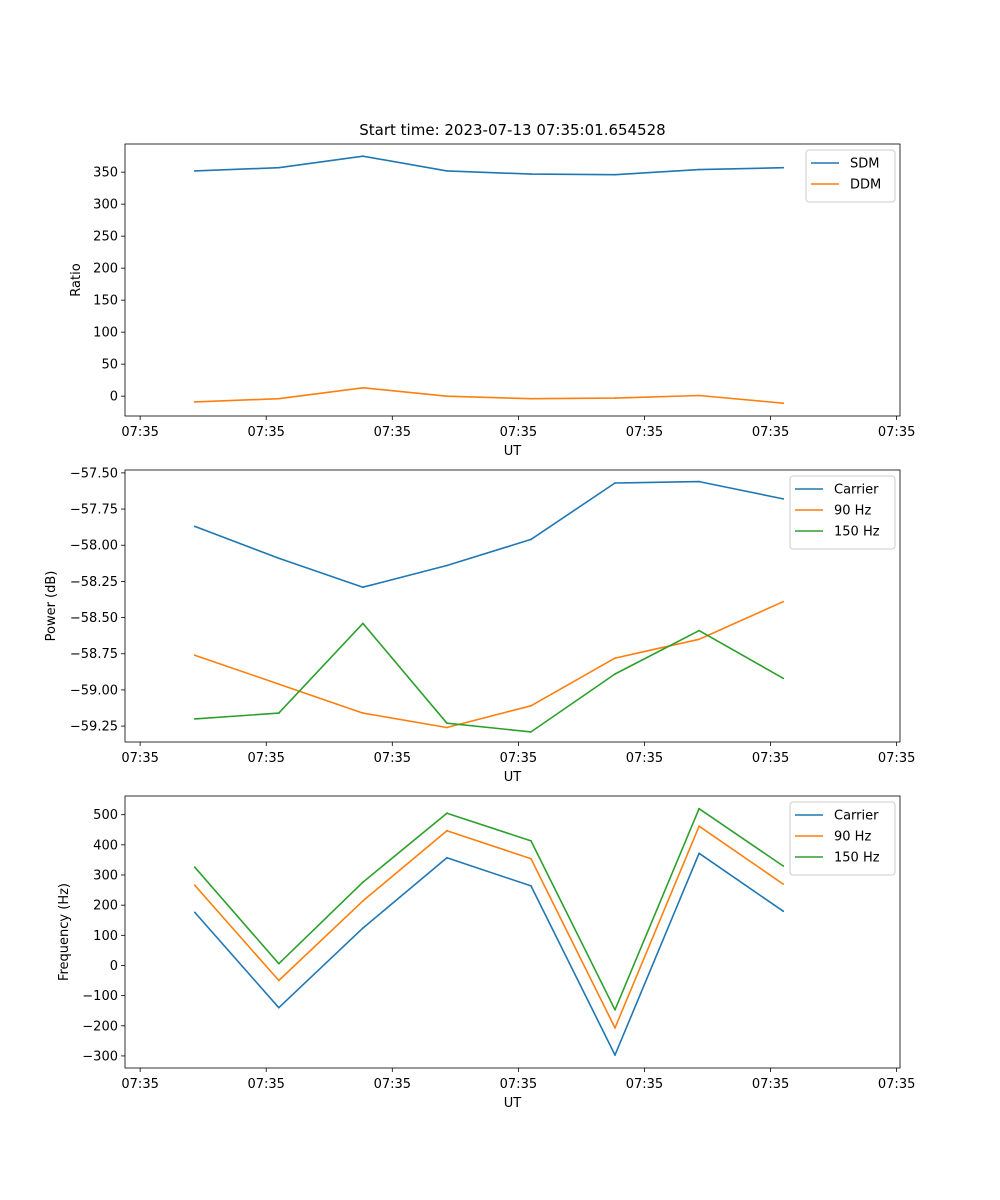 This screenshot has height=1200, width=1000. I want to click on legend: Carrier 90 Hz 150 Hz, so click(842, 838).